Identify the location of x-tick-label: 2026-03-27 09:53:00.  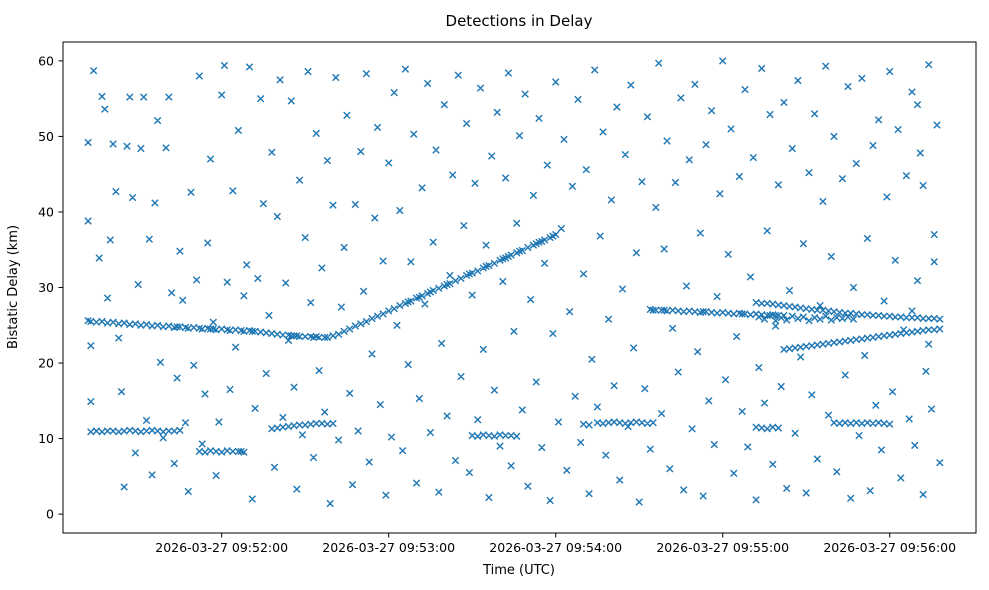
(388, 547).